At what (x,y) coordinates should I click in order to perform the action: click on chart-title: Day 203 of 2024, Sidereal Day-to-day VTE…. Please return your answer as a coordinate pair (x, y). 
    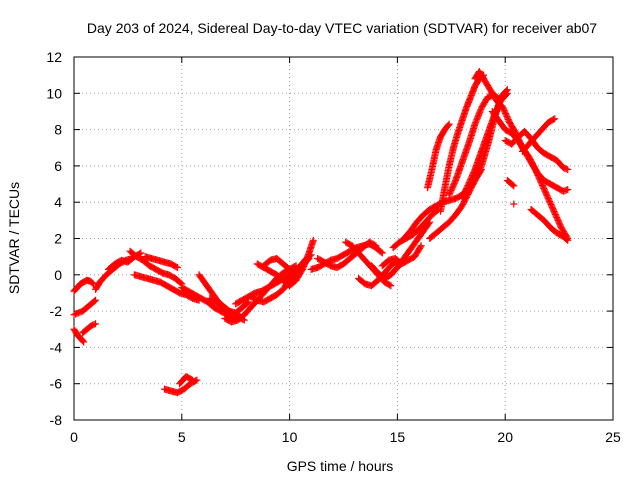
    Looking at the image, I should click on (342, 28).